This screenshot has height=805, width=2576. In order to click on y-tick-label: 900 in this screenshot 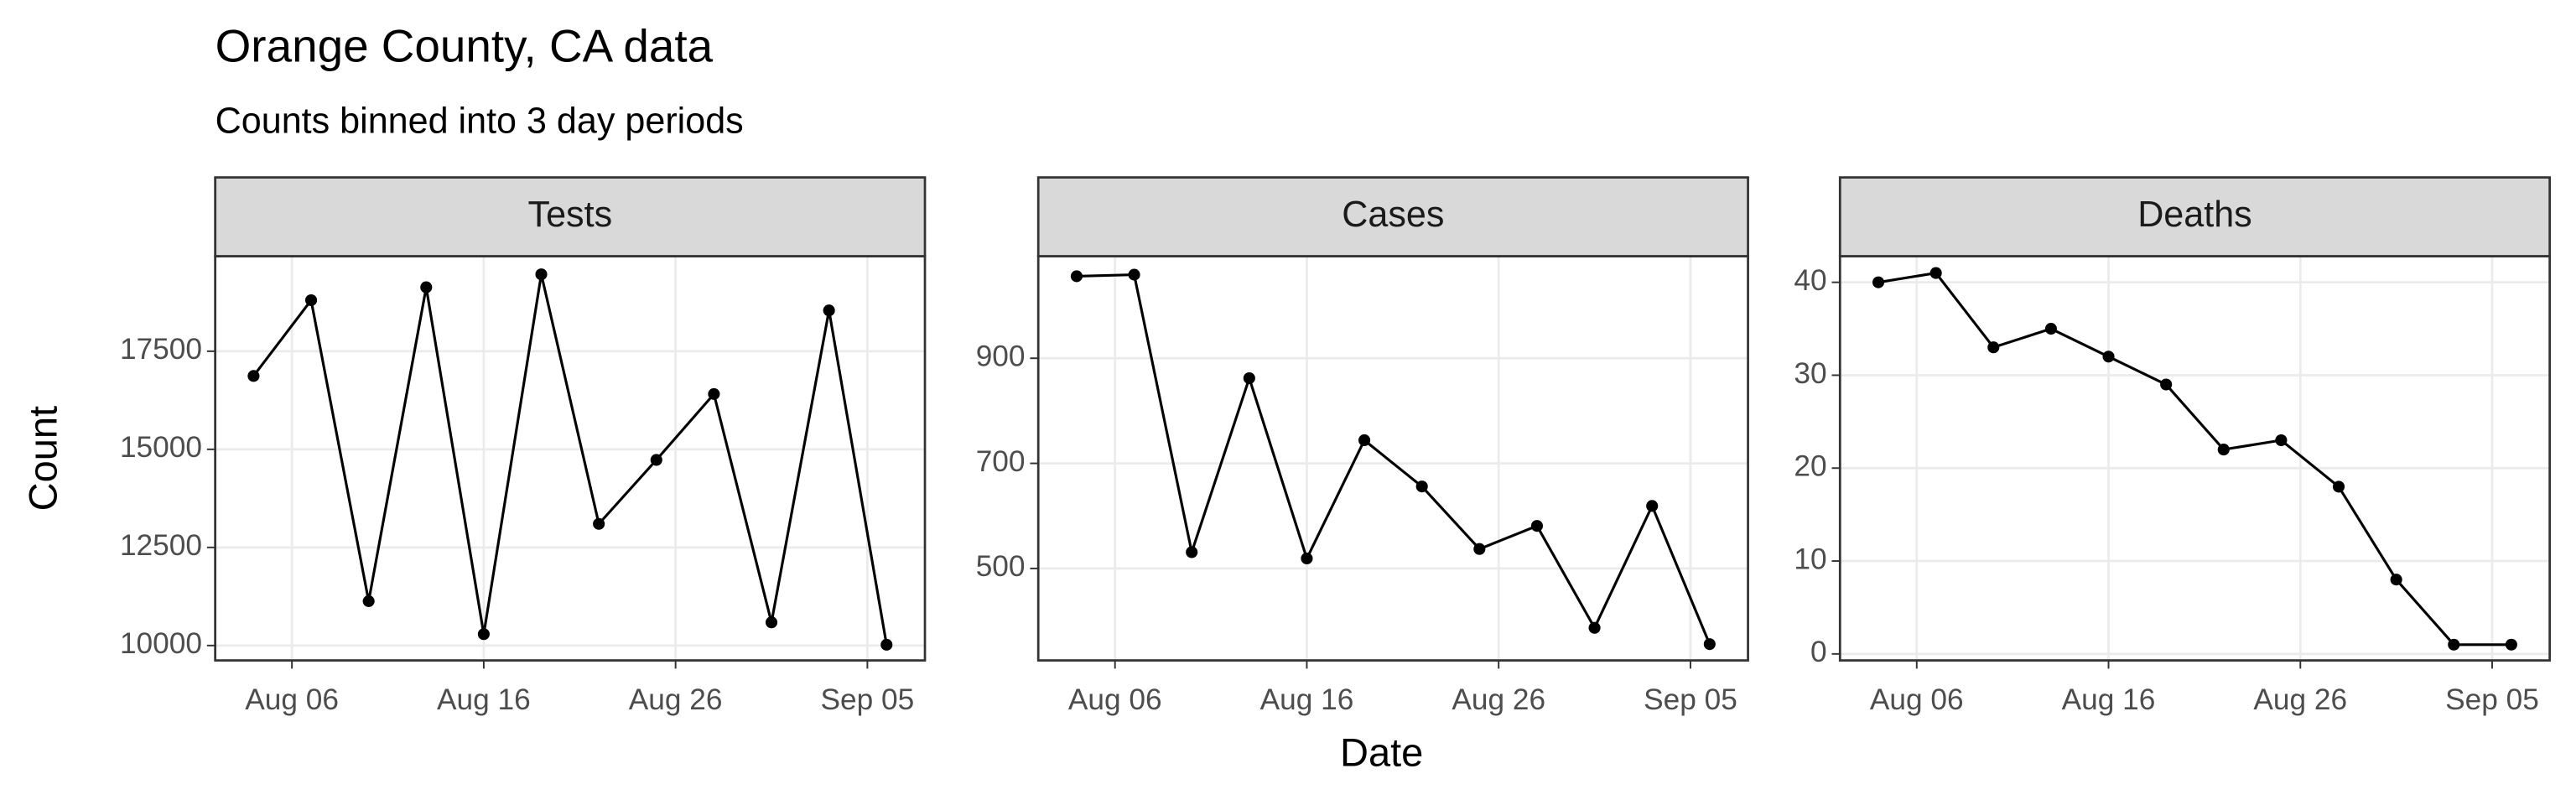, I will do `click(1001, 356)`.